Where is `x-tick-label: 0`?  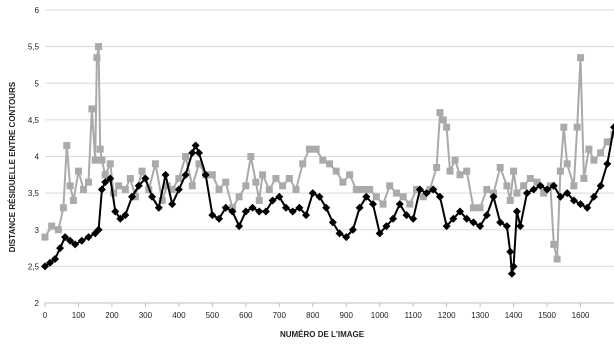
x-tick-label: 0 is located at coordinates (45, 315).